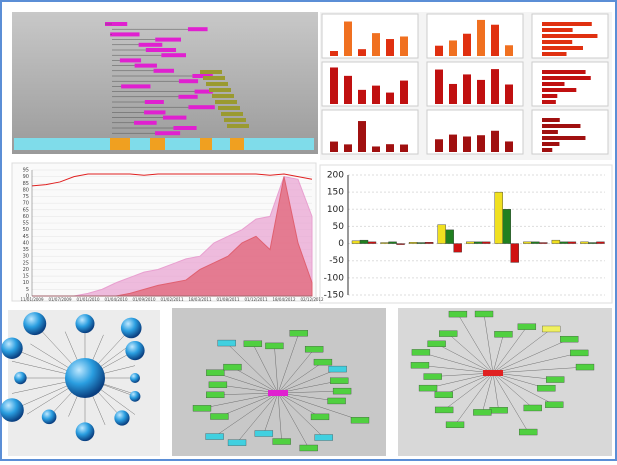 The height and width of the screenshot is (465, 617). Describe the element at coordinates (26, 197) in the screenshot. I see `y-tick-label: 75` at that location.